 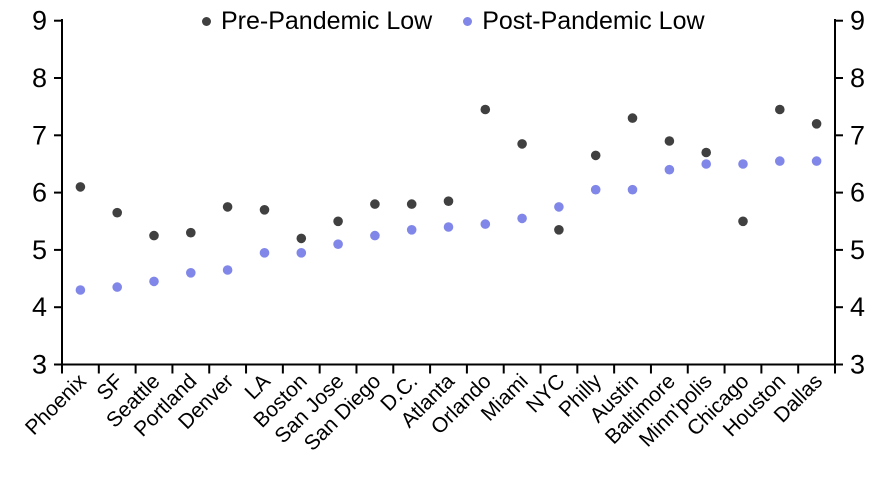 What do you see at coordinates (857, 250) in the screenshot?
I see `y-tick-label-right: 5` at bounding box center [857, 250].